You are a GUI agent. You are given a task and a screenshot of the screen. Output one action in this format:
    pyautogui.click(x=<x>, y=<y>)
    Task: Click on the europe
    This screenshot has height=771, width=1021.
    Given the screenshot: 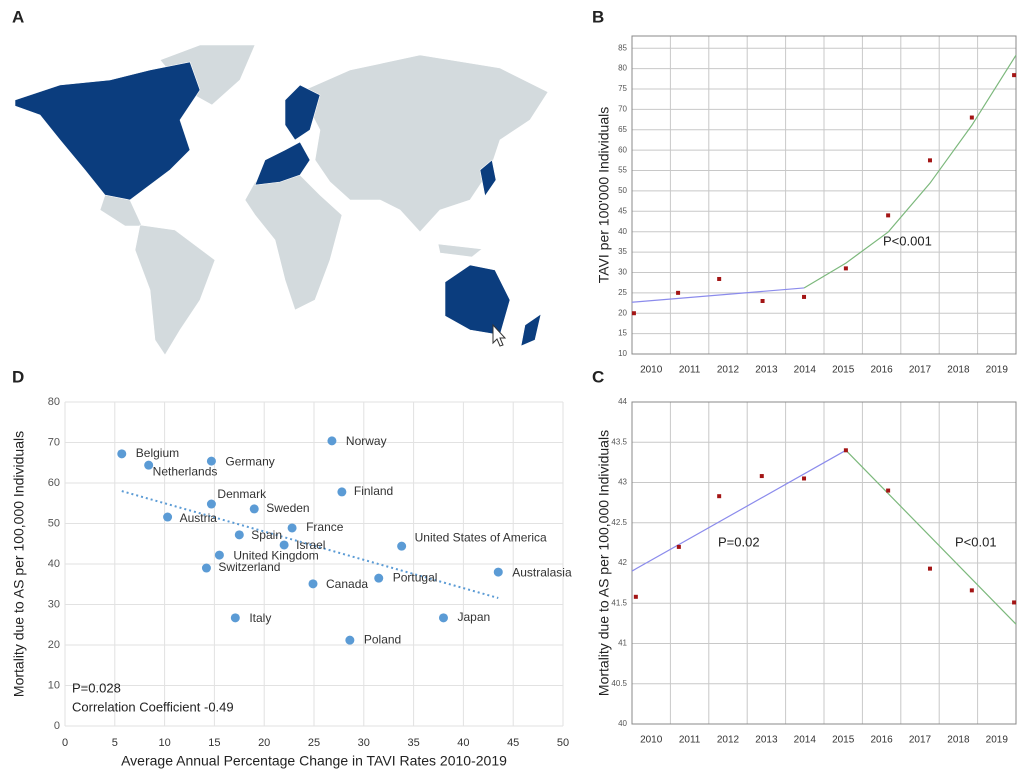 What is the action you would take?
    pyautogui.click(x=282, y=163)
    